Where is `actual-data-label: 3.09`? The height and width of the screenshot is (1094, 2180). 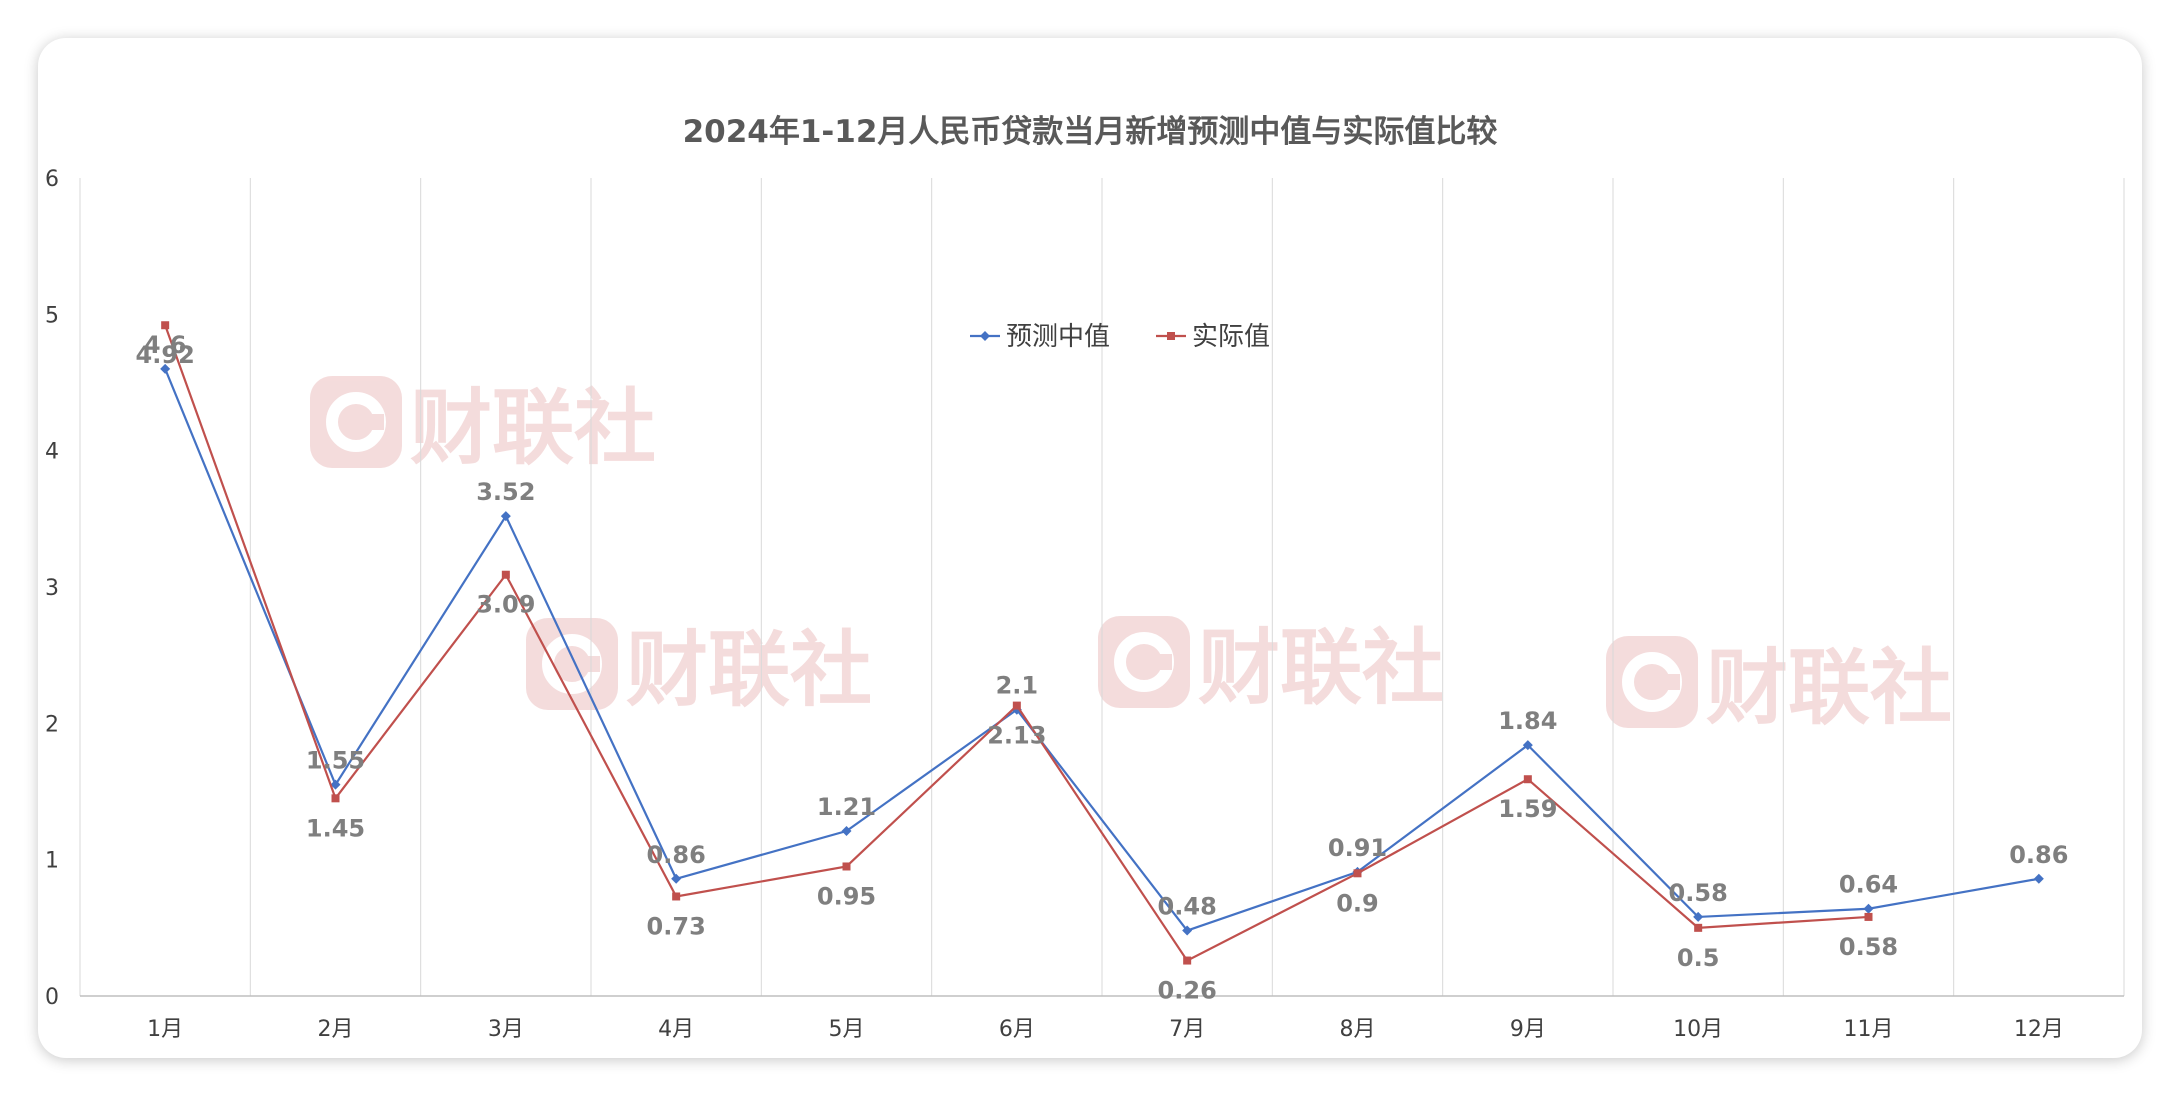
actual-data-label: 3.09 is located at coordinates (505, 605).